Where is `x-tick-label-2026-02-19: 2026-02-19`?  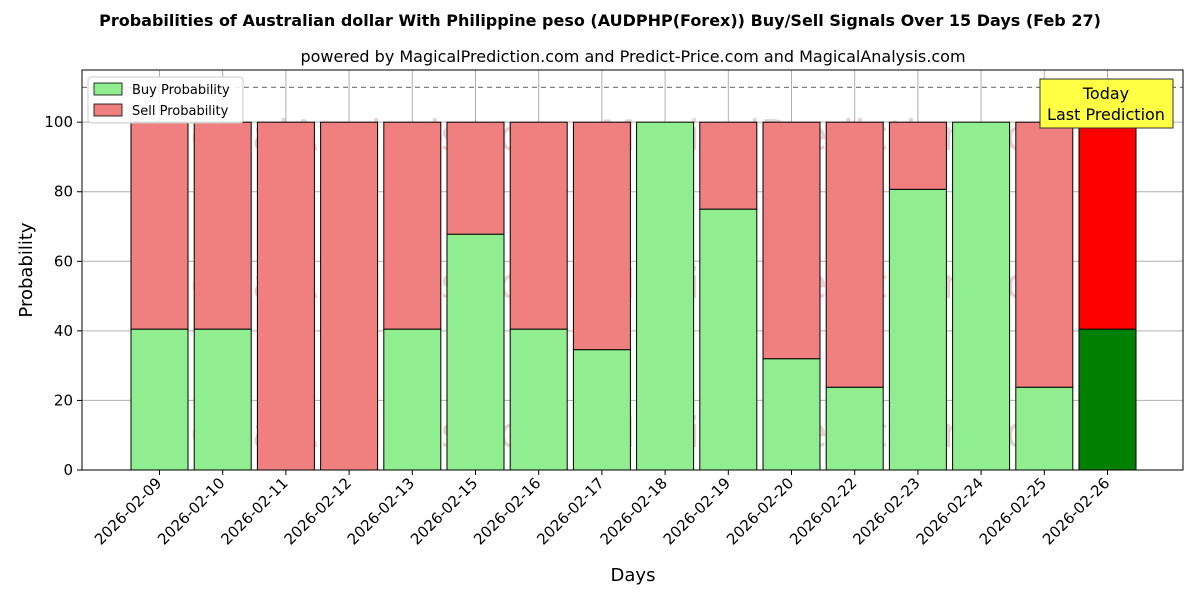
x-tick-label-2026-02-19: 2026-02-19 is located at coordinates (697, 511).